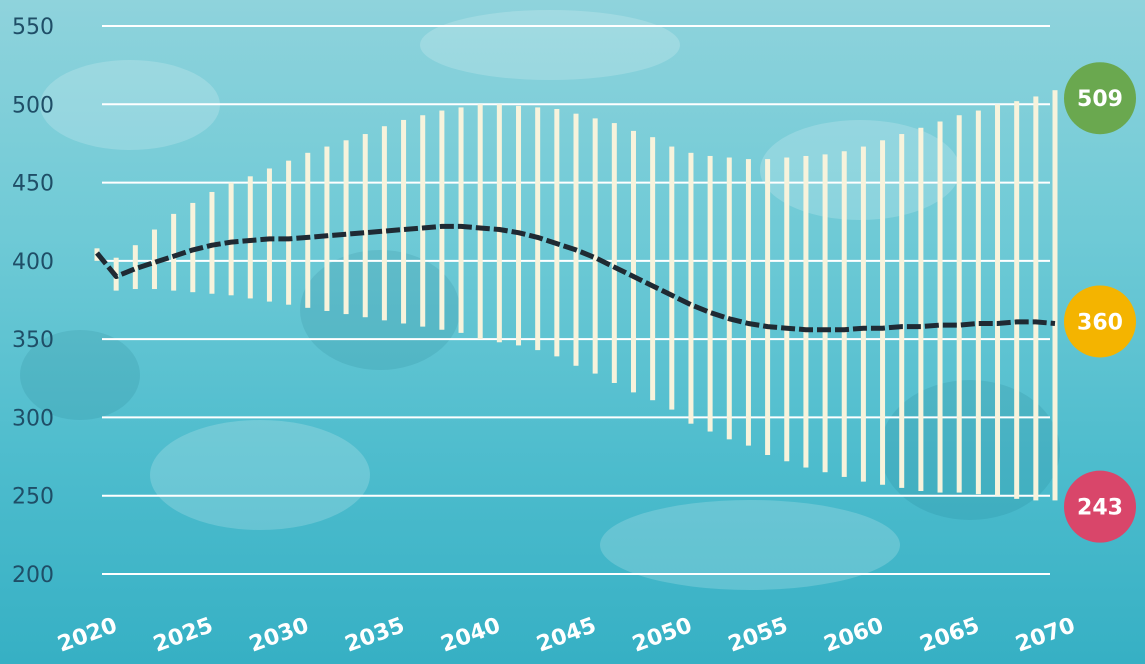 This screenshot has width=1145, height=664. I want to click on central-projection-line, so click(575, 278).